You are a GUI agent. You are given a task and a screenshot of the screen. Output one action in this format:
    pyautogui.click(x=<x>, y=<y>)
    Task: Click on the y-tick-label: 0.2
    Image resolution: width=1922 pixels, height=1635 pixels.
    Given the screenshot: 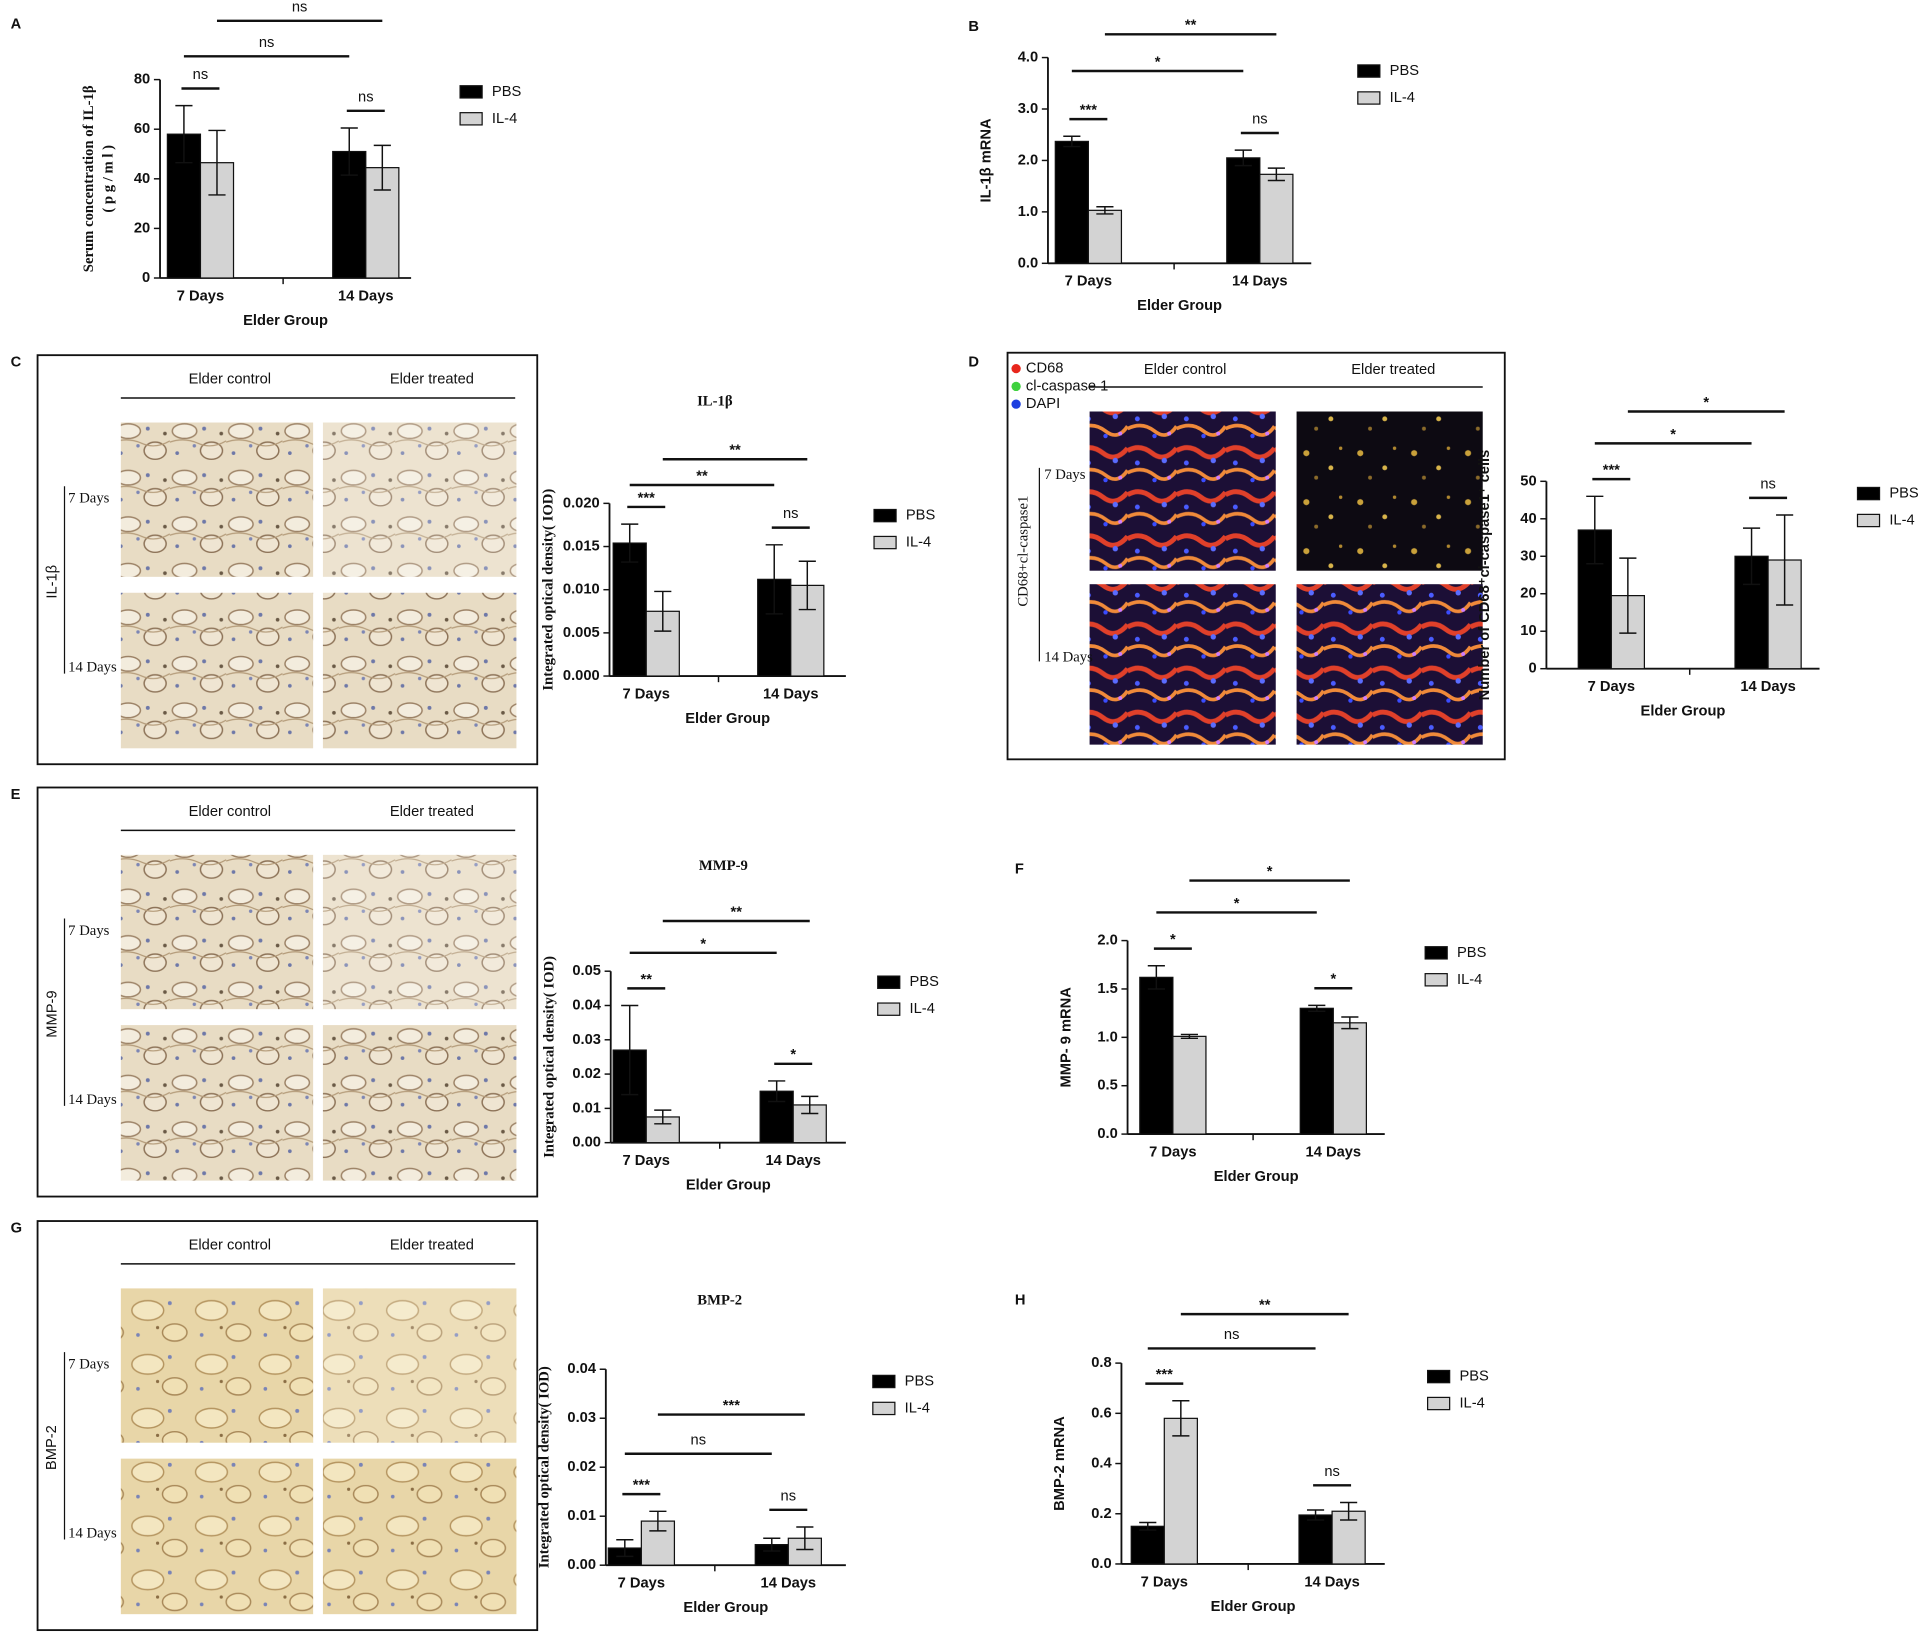 What is the action you would take?
    pyautogui.click(x=1101, y=1514)
    